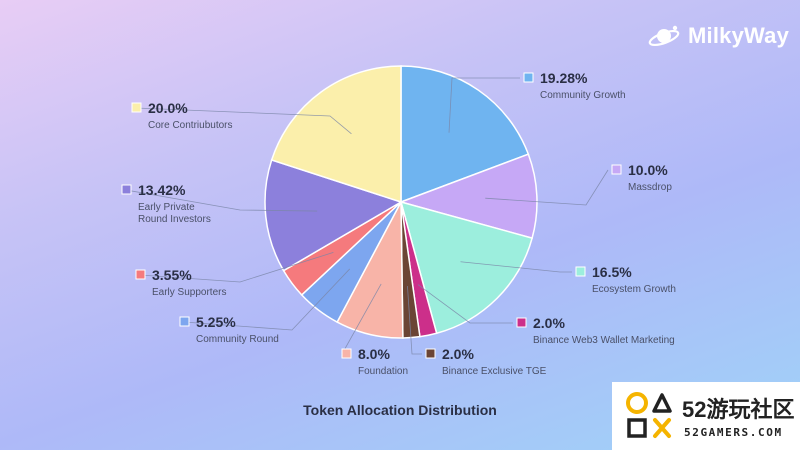 The width and height of the screenshot is (800, 450). What do you see at coordinates (521, 322) in the screenshot?
I see `legend-swatch-binance-web3-wallet-marketing` at bounding box center [521, 322].